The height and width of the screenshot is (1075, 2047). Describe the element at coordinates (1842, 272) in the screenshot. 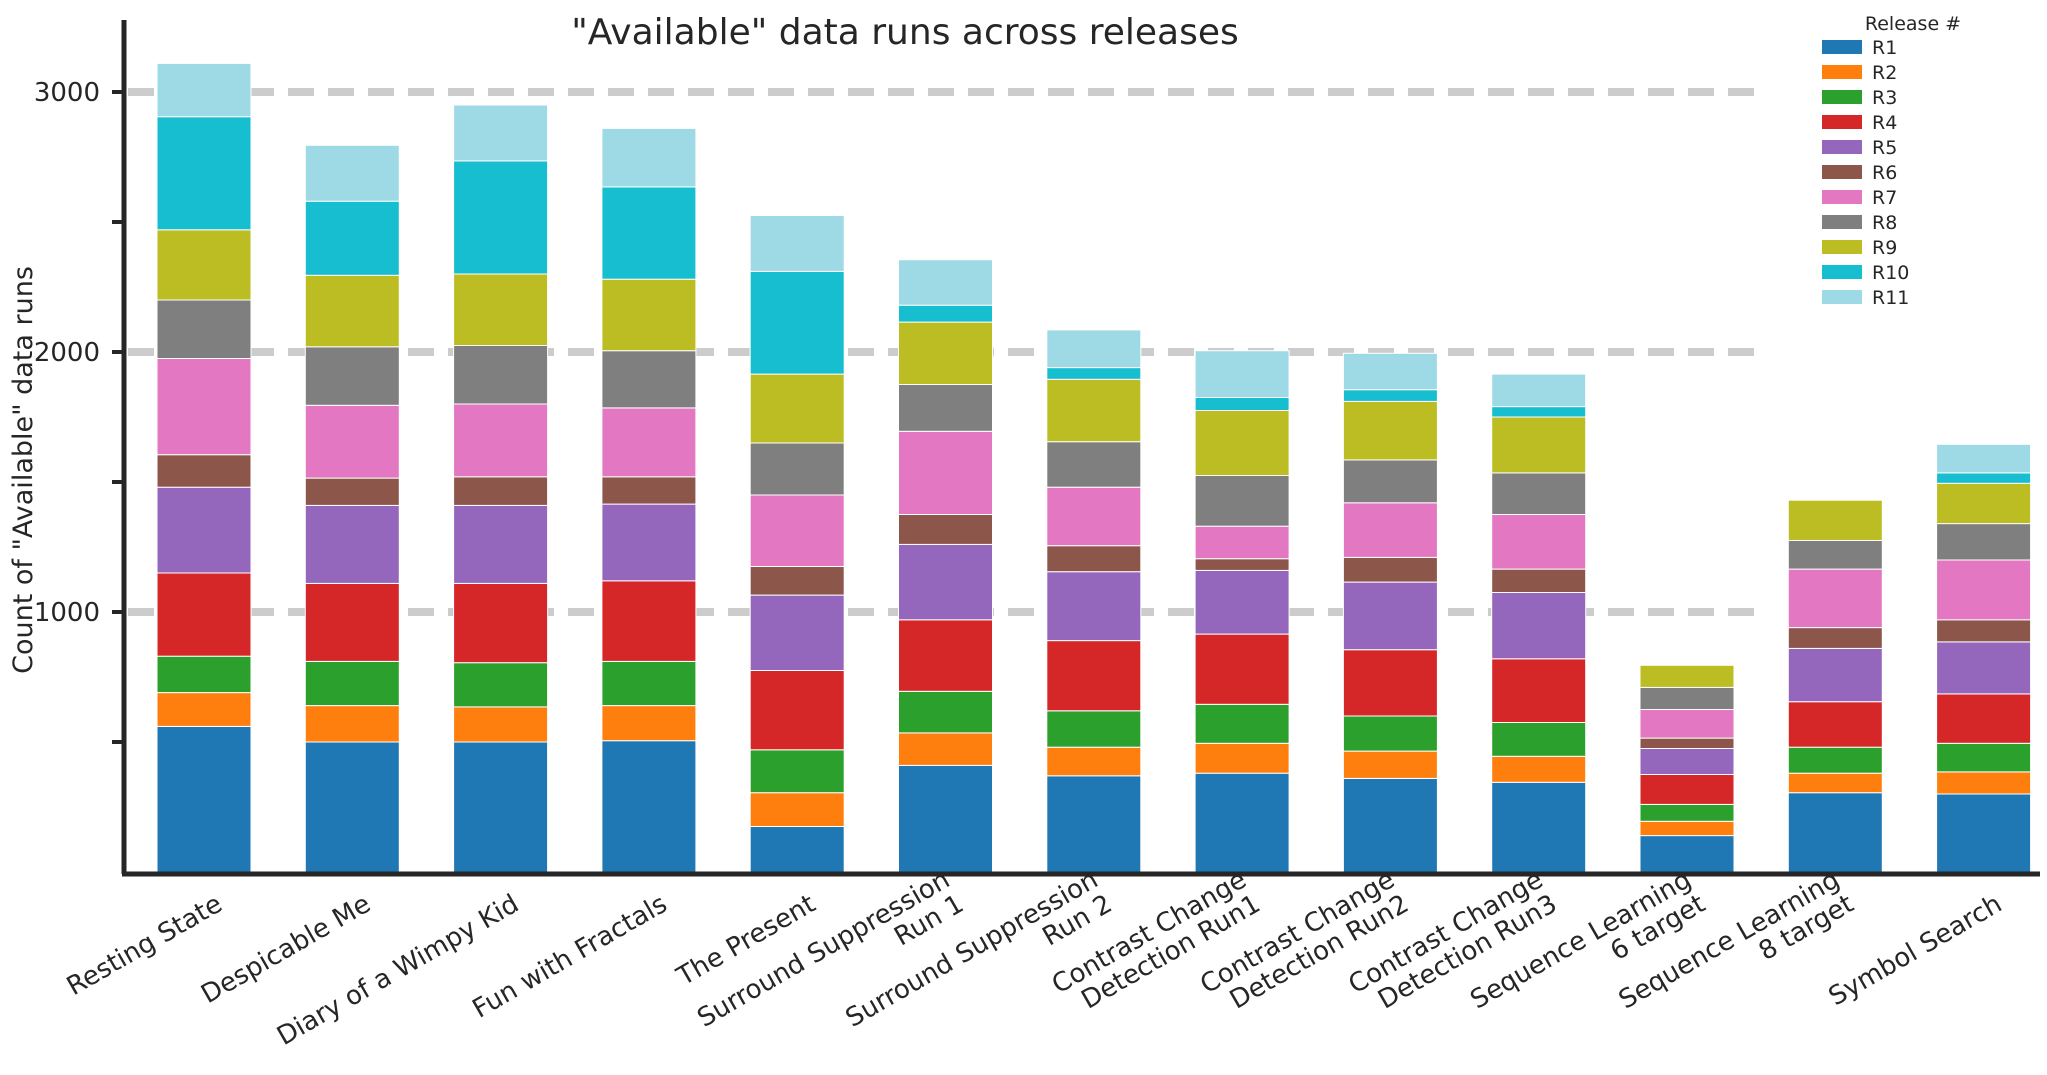

I see `legend-swatch-r10` at that location.